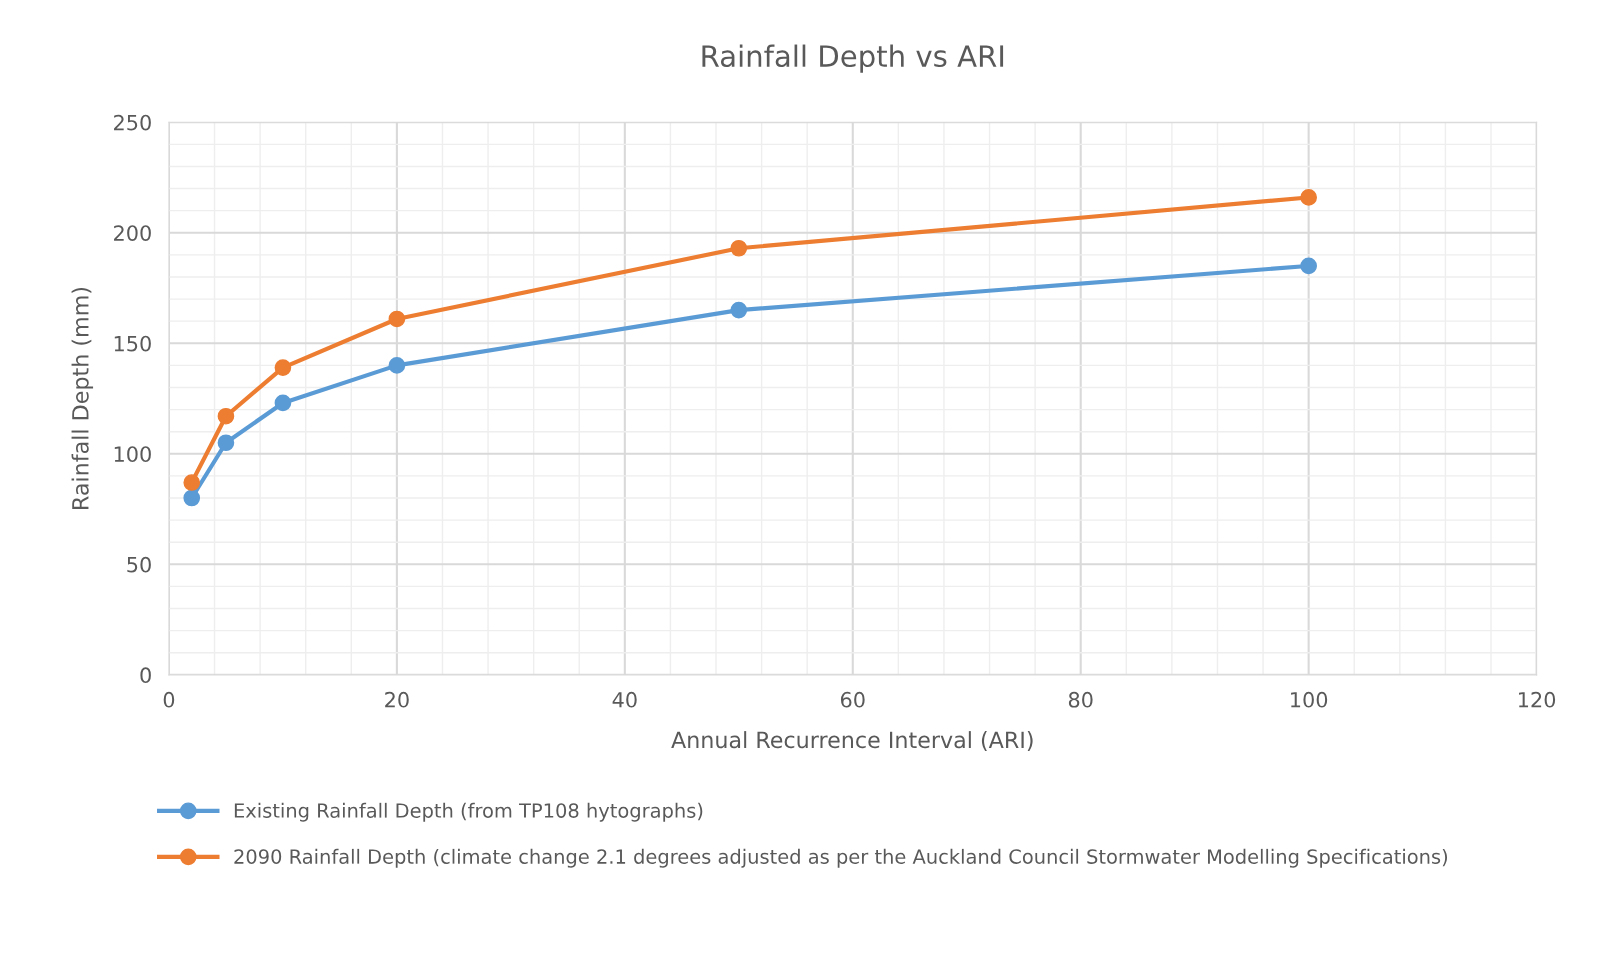 This screenshot has width=1609, height=978. Describe the element at coordinates (852, 699) in the screenshot. I see `x-tick-label: 60` at that location.